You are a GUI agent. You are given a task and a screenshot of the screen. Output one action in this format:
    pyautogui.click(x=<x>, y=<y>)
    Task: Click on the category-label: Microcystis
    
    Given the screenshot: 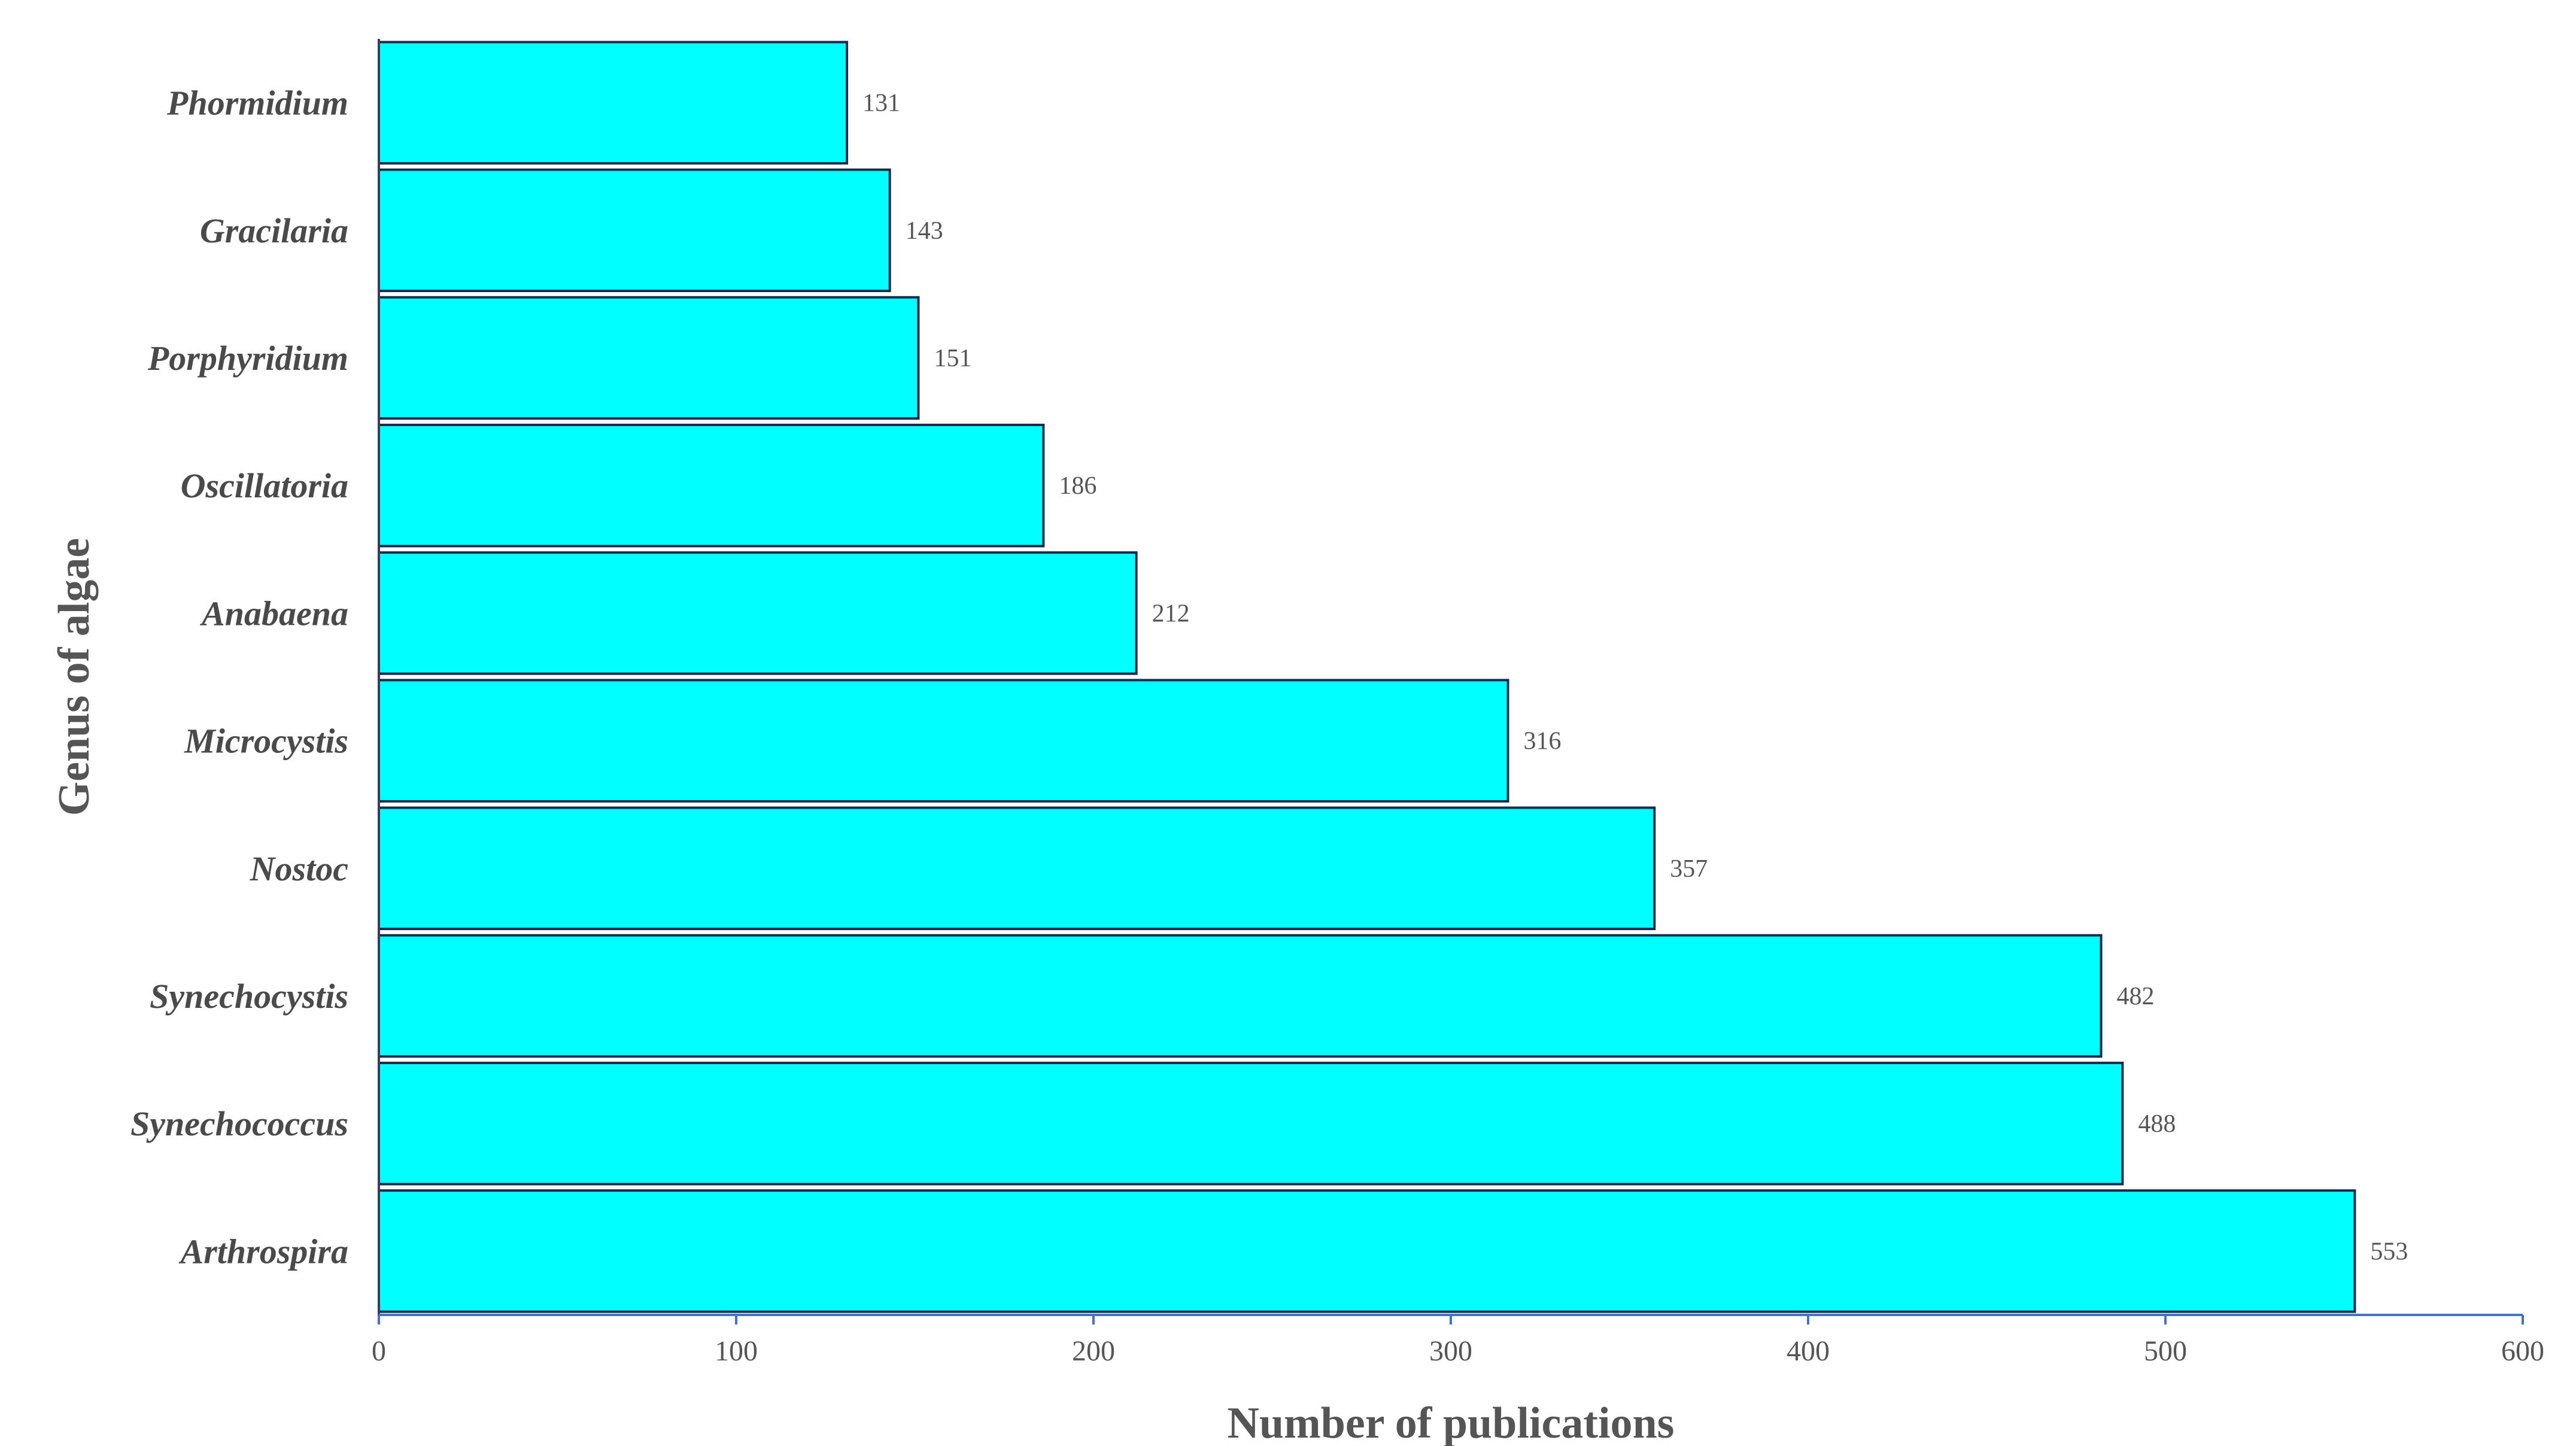 What is the action you would take?
    pyautogui.click(x=266, y=741)
    